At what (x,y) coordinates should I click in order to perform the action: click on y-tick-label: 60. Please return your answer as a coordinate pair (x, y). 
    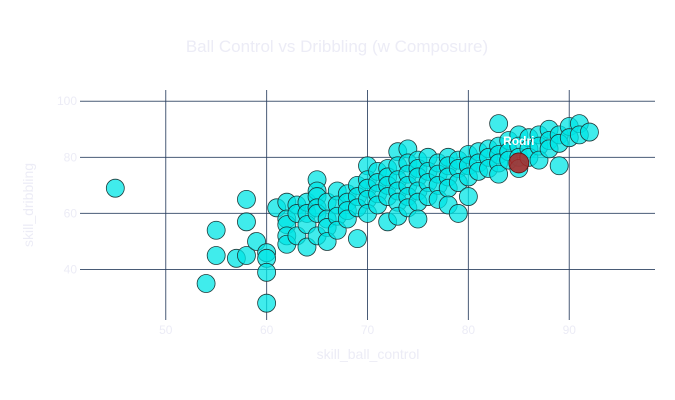
    Looking at the image, I should click on (71, 213).